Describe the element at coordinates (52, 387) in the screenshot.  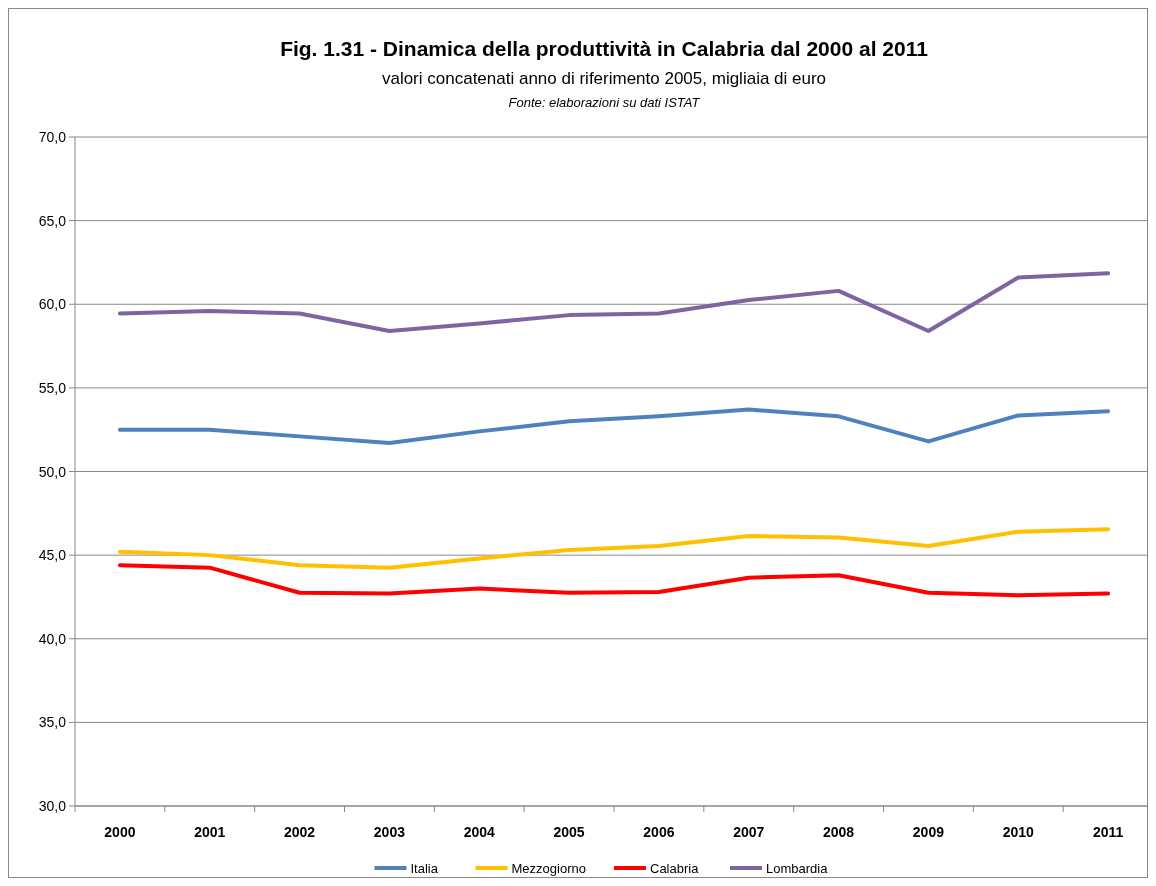
I see `y-tick-label: 55,0` at that location.